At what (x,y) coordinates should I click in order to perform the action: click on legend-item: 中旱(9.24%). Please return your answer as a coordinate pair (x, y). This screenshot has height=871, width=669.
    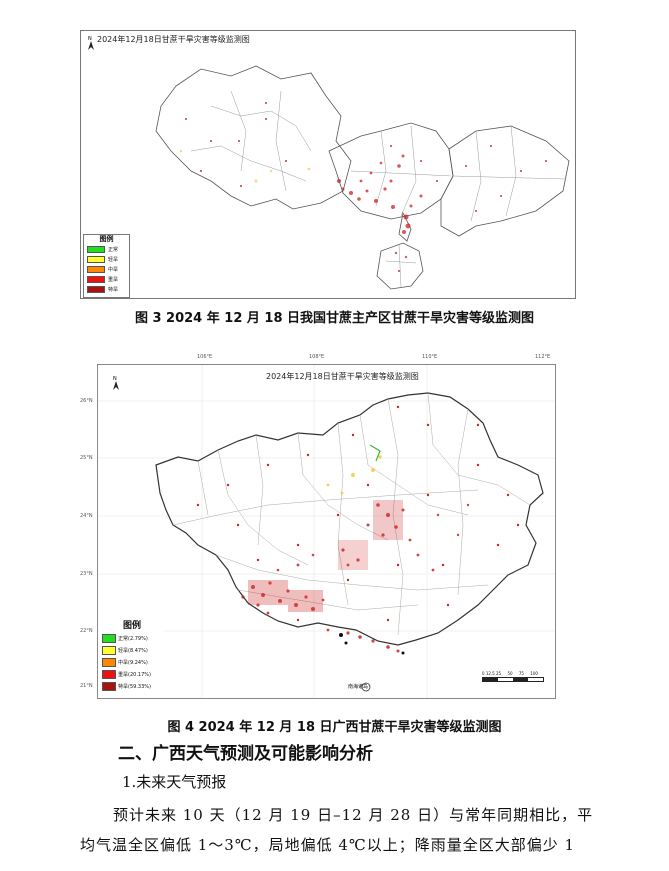
    Looking at the image, I should click on (132, 662).